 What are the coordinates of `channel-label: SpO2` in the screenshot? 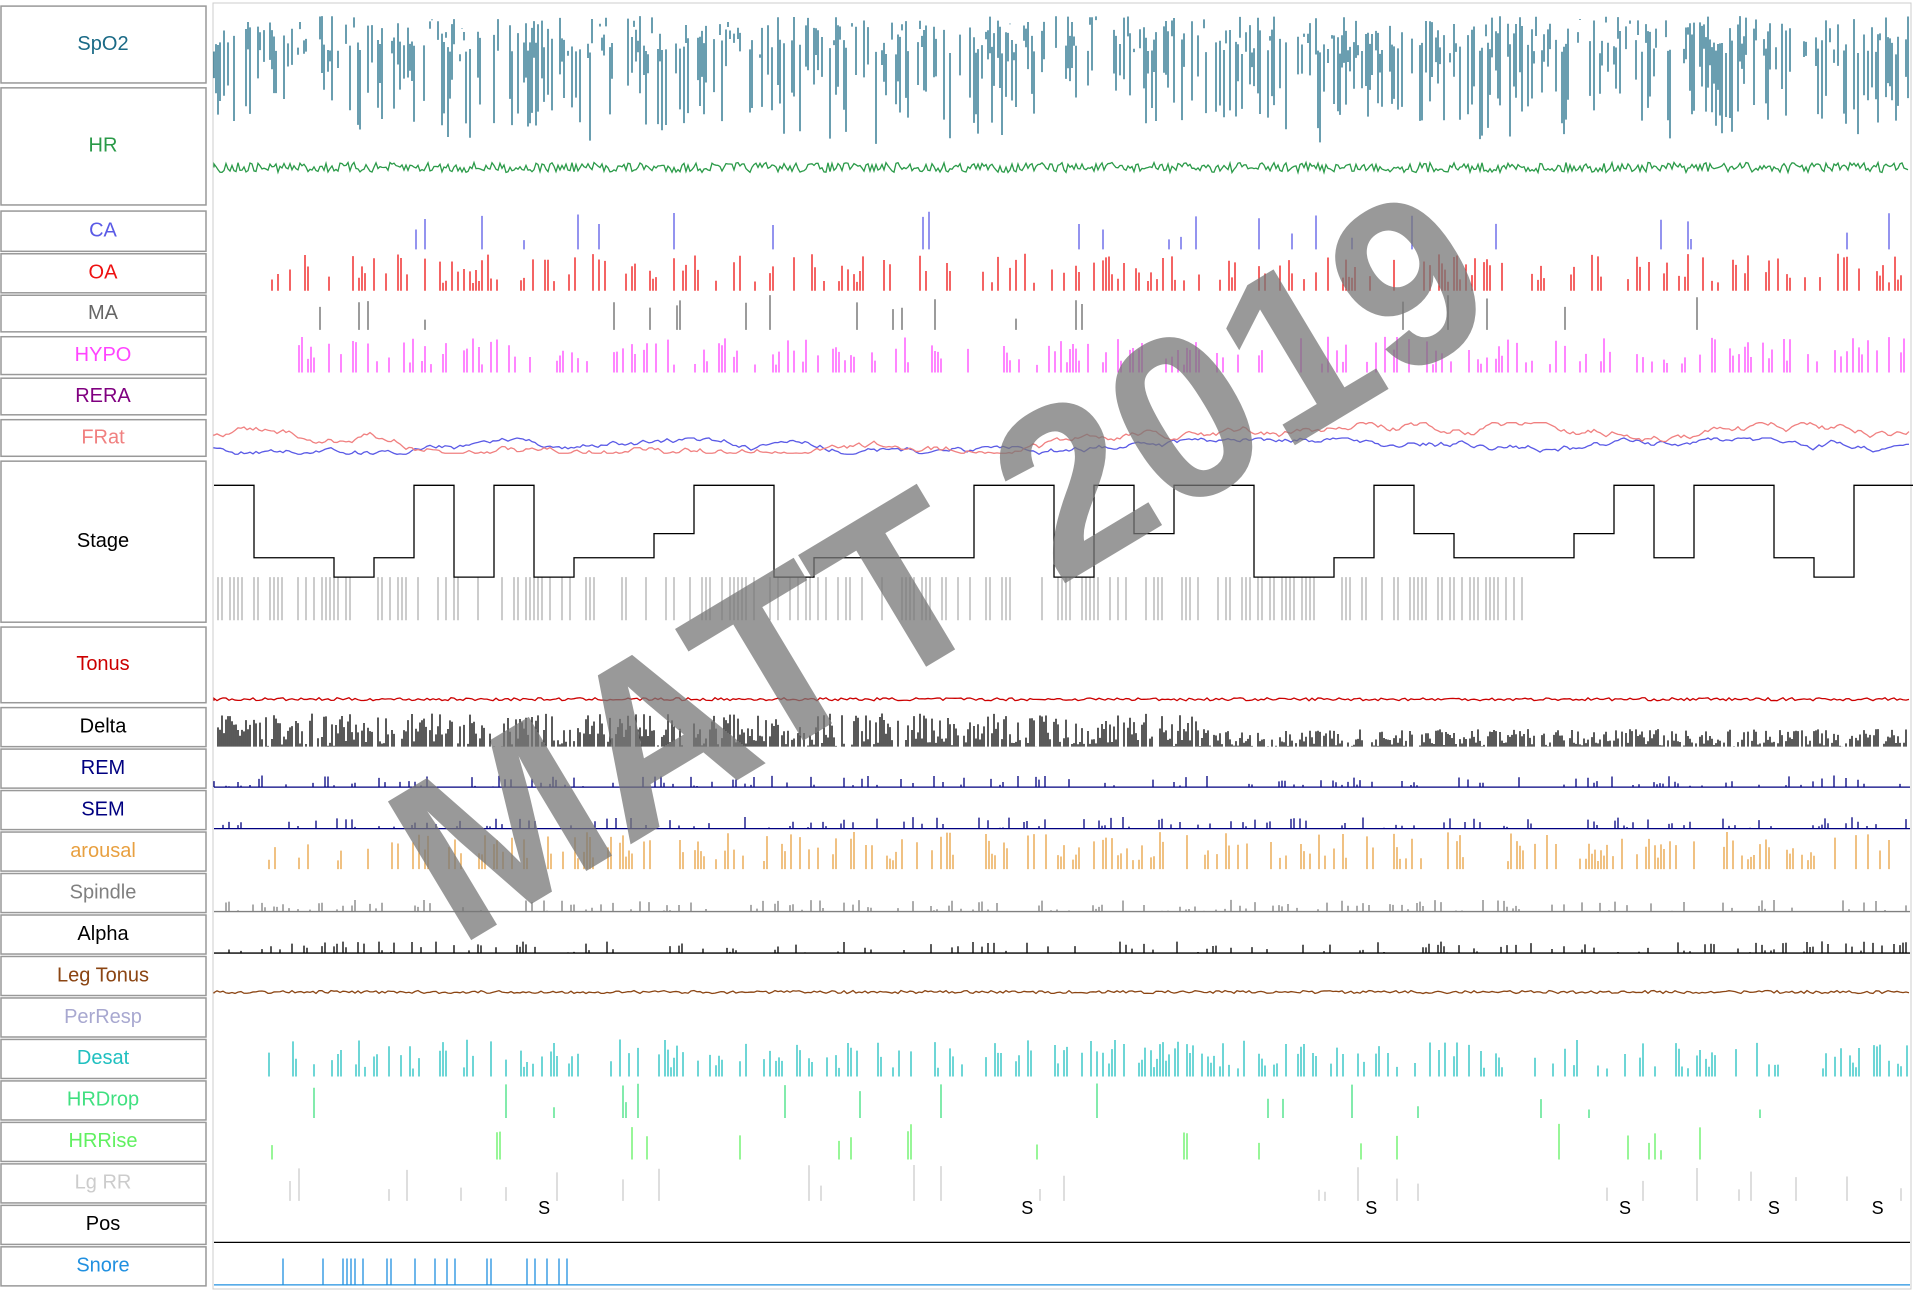 It's located at (102, 44).